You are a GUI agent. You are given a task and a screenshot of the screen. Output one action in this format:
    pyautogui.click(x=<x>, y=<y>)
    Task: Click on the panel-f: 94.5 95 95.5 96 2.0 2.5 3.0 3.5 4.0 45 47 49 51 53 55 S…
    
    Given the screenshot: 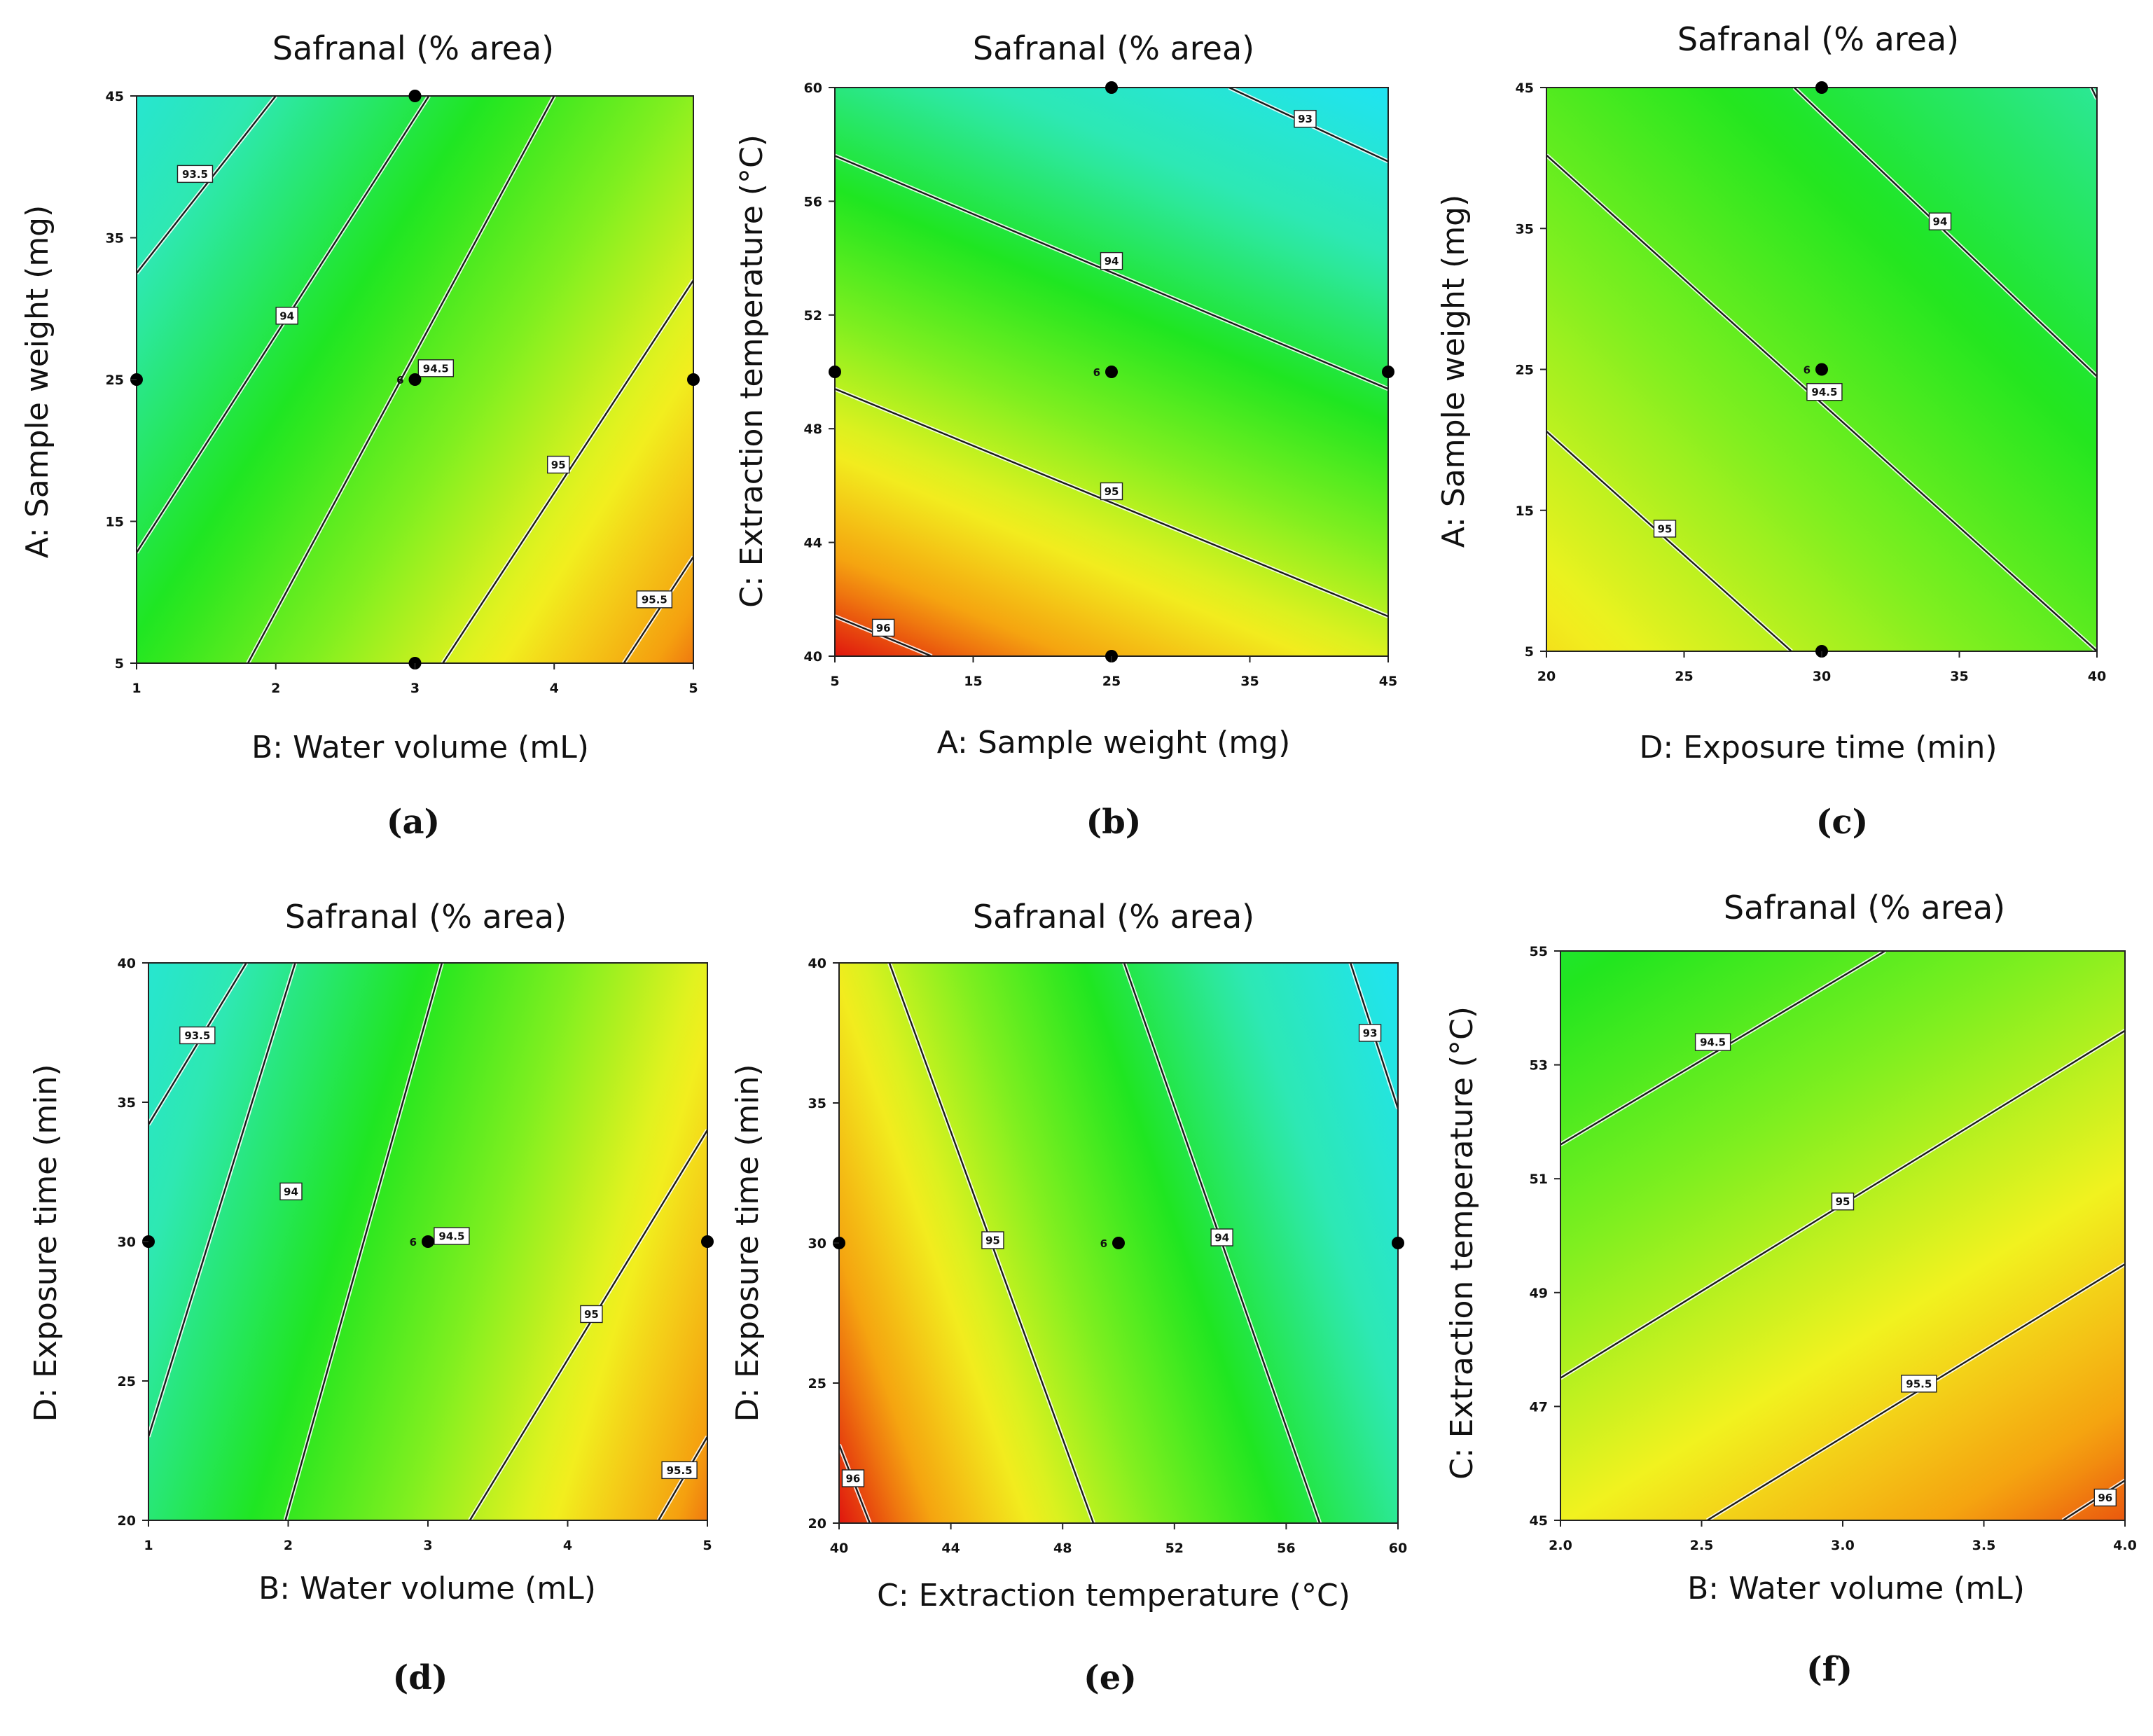 What is the action you would take?
    pyautogui.click(x=1790, y=1289)
    